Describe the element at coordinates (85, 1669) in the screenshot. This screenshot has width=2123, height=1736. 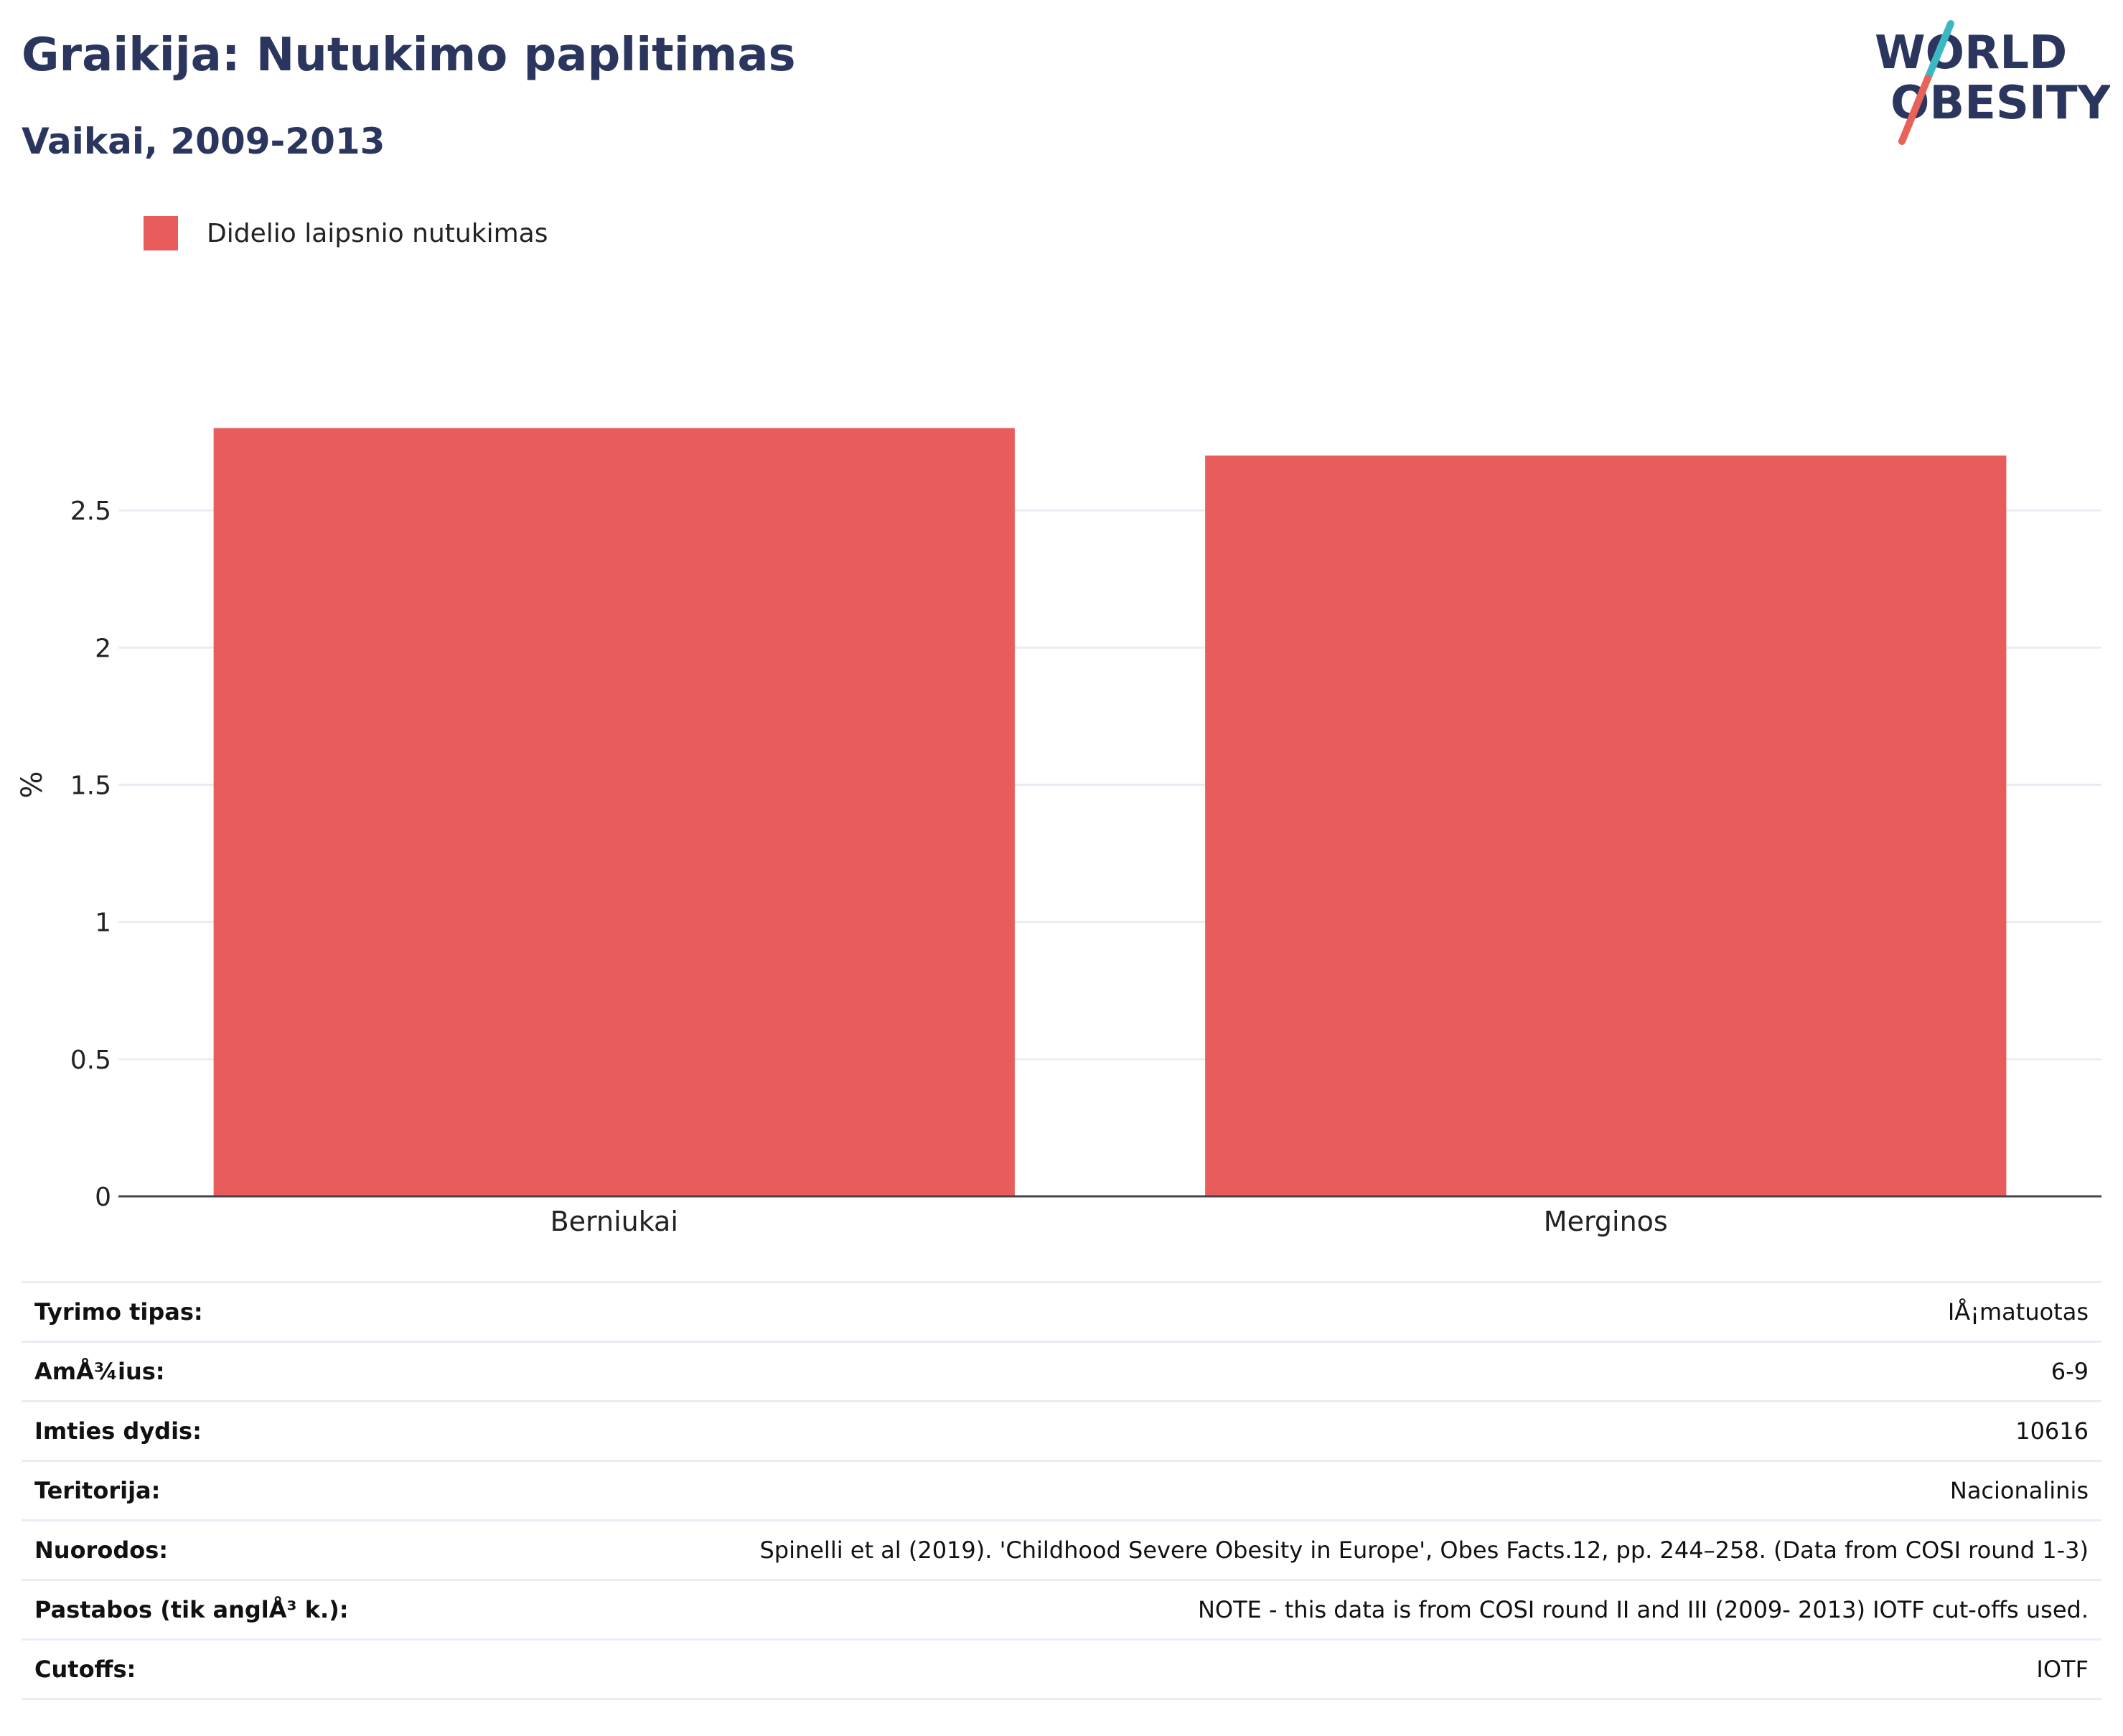
I see `info-label: Cutoffs:` at that location.